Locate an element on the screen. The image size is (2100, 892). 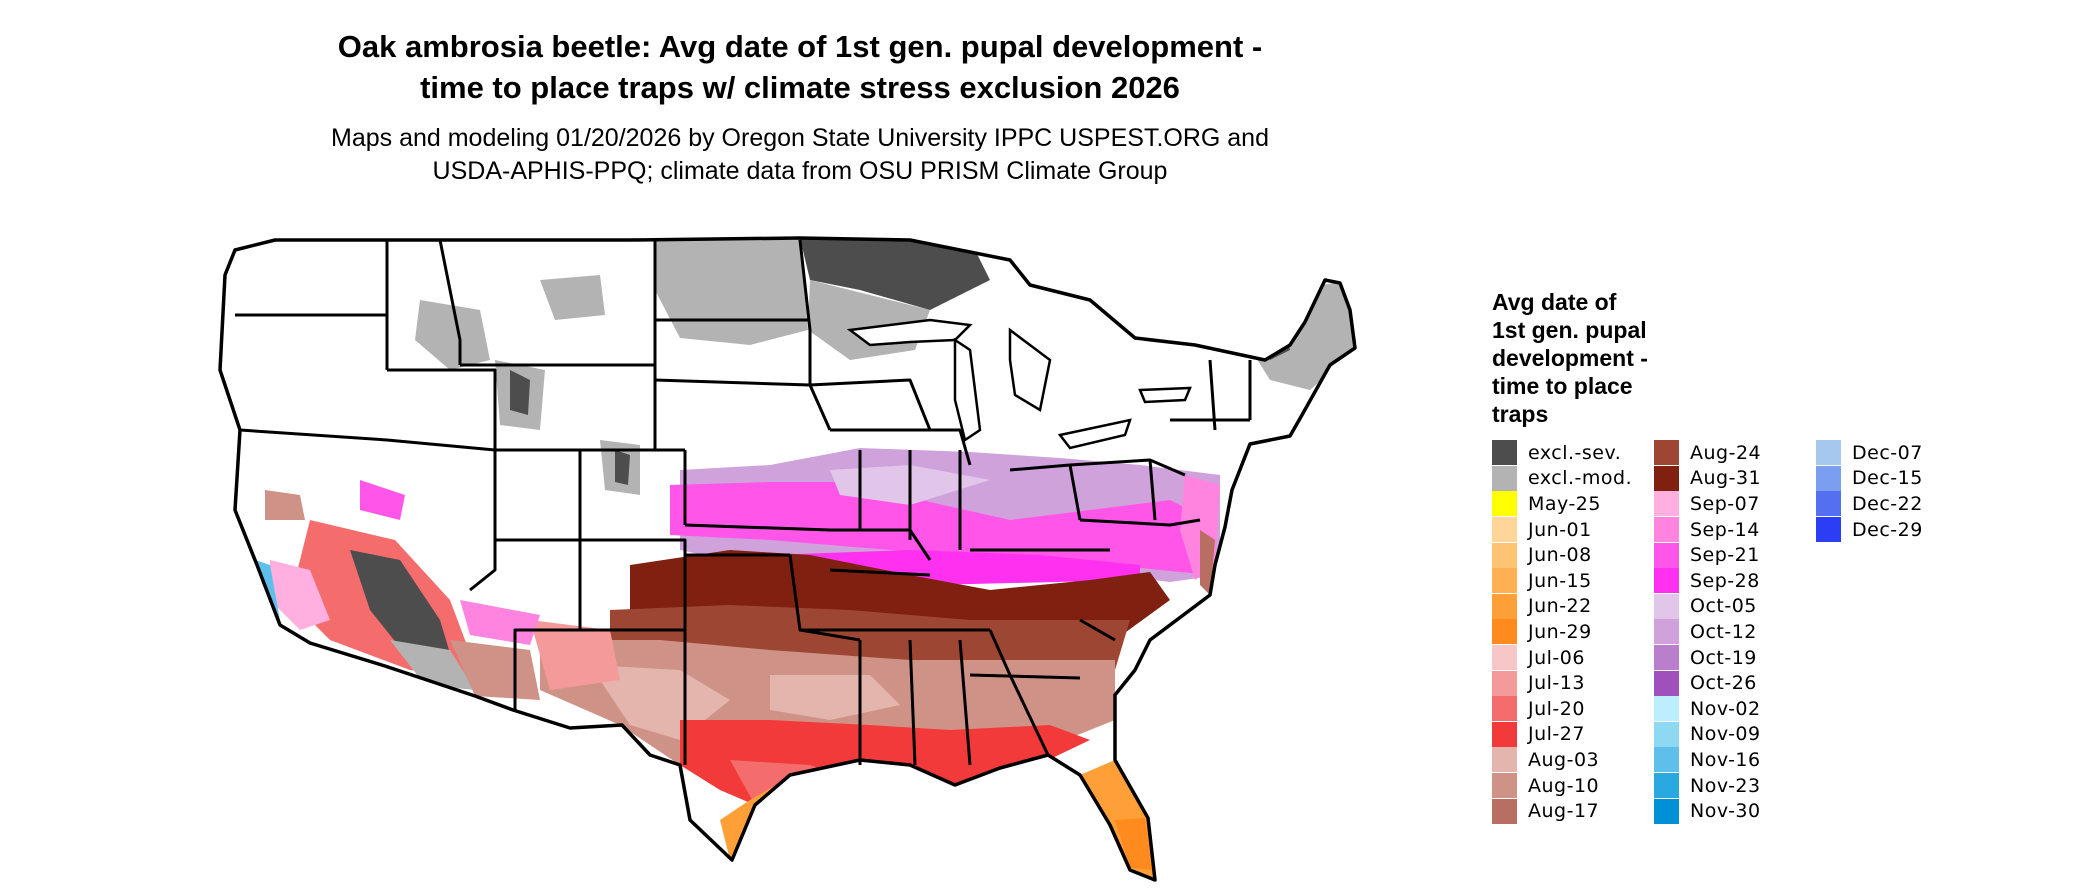
legend-item: Aug-24 is located at coordinates (1735, 453).